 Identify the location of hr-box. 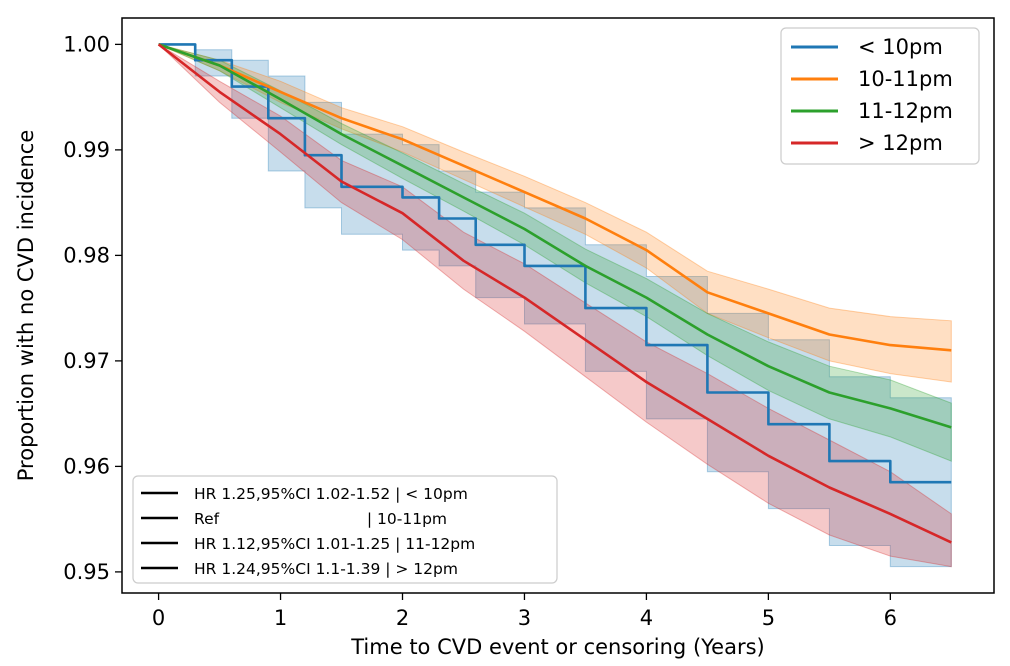
(345, 529).